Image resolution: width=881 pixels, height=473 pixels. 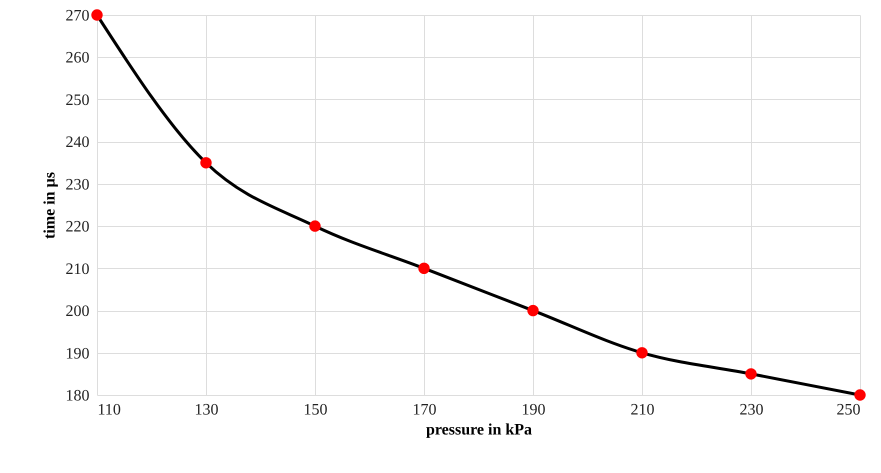 What do you see at coordinates (424, 410) in the screenshot?
I see `x-tick-label: 170` at bounding box center [424, 410].